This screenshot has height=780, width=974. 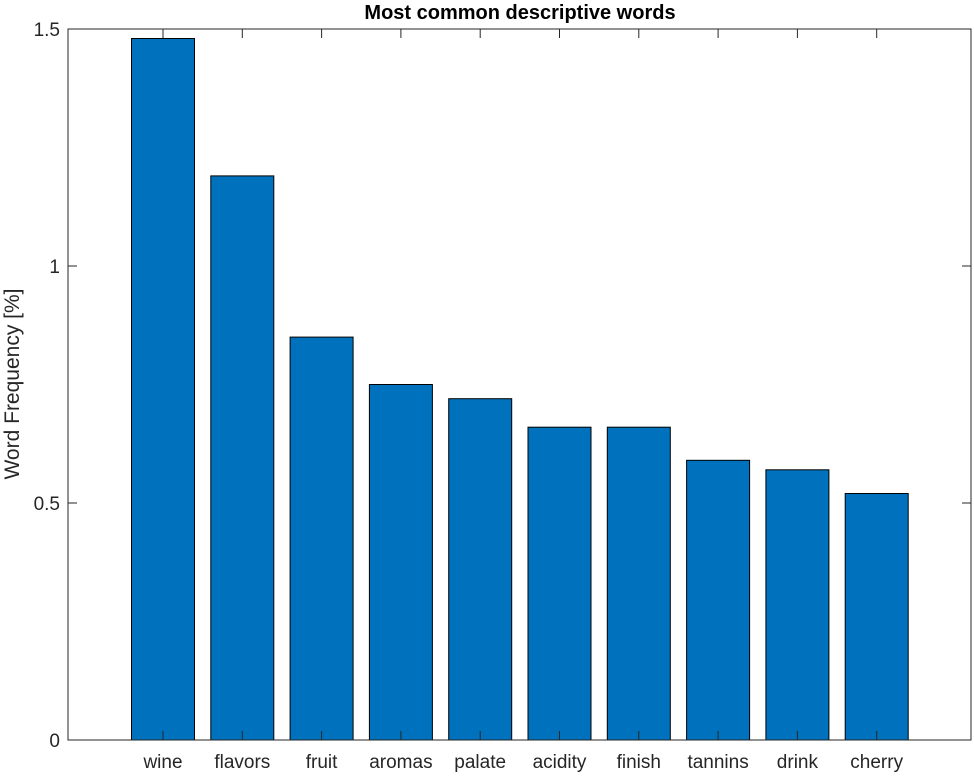 I want to click on x-tick-label-palate: palate, so click(x=480, y=762).